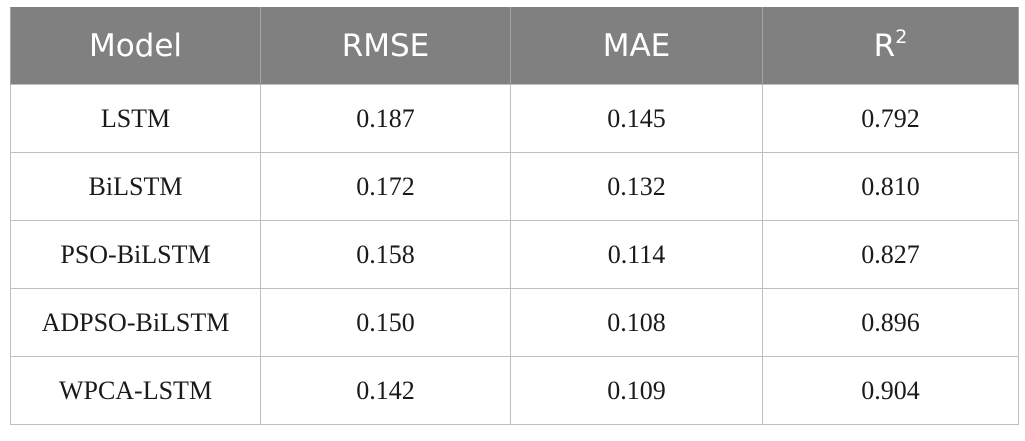 Image resolution: width=1025 pixels, height=441 pixels. Describe the element at coordinates (901, 36) in the screenshot. I see `header-r-squared-superscript: 2` at that location.